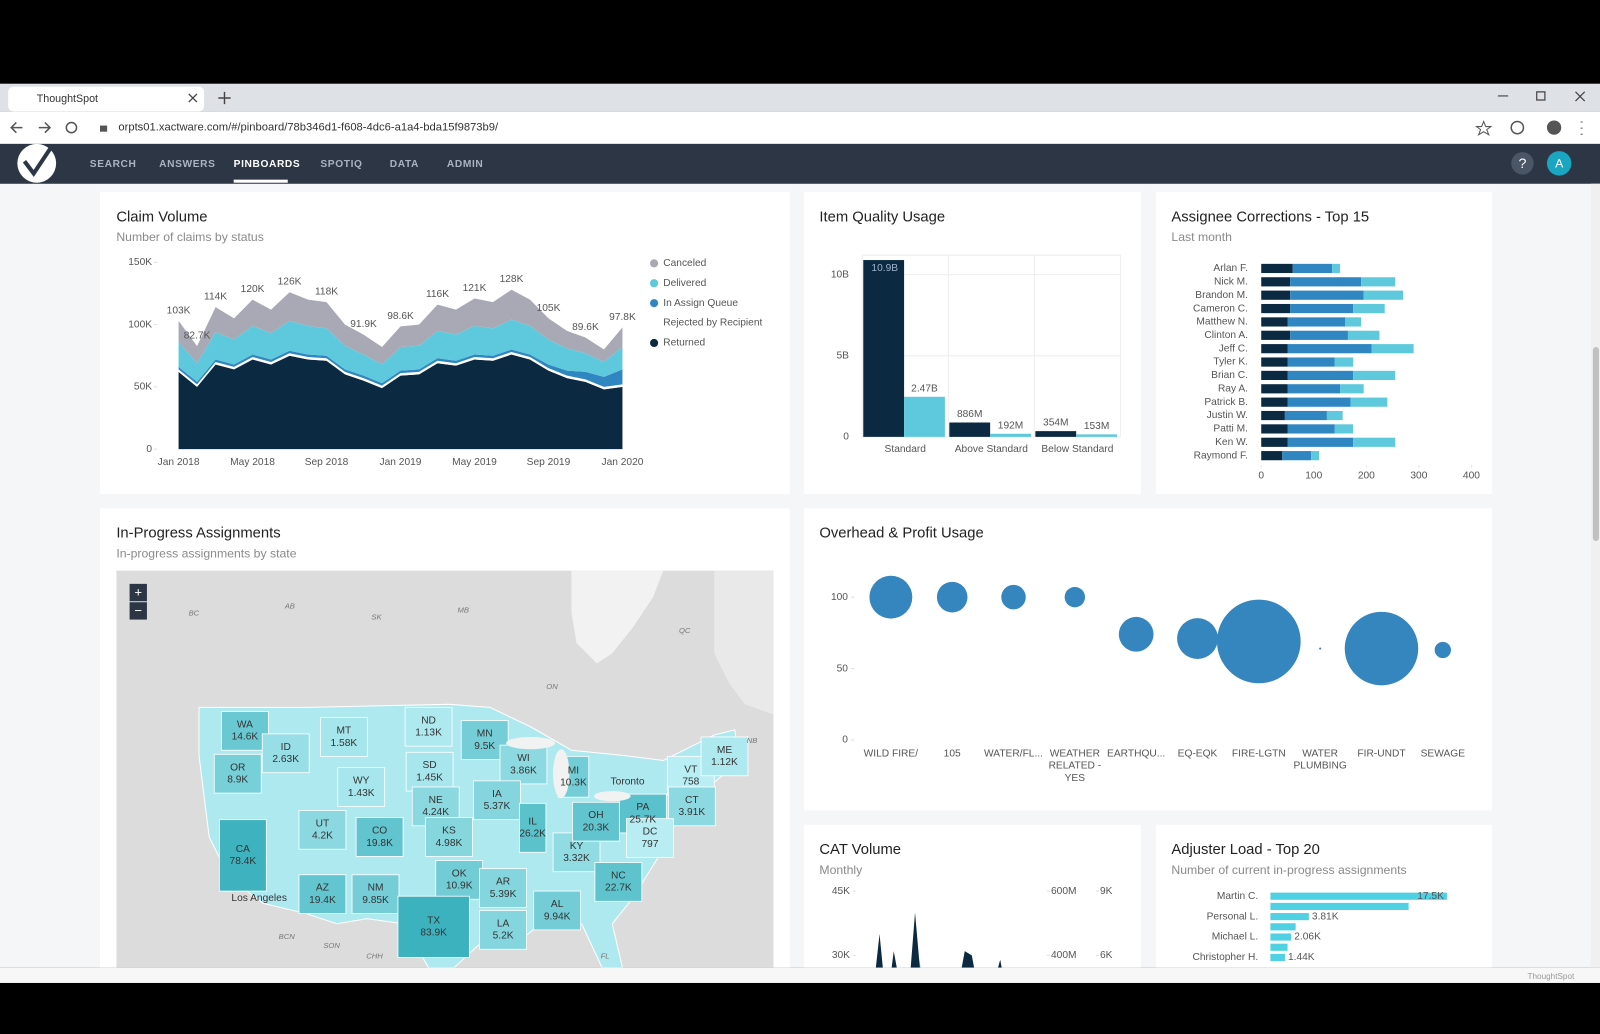 The width and height of the screenshot is (1600, 1034). I want to click on data-label: 192M, so click(1010, 425).